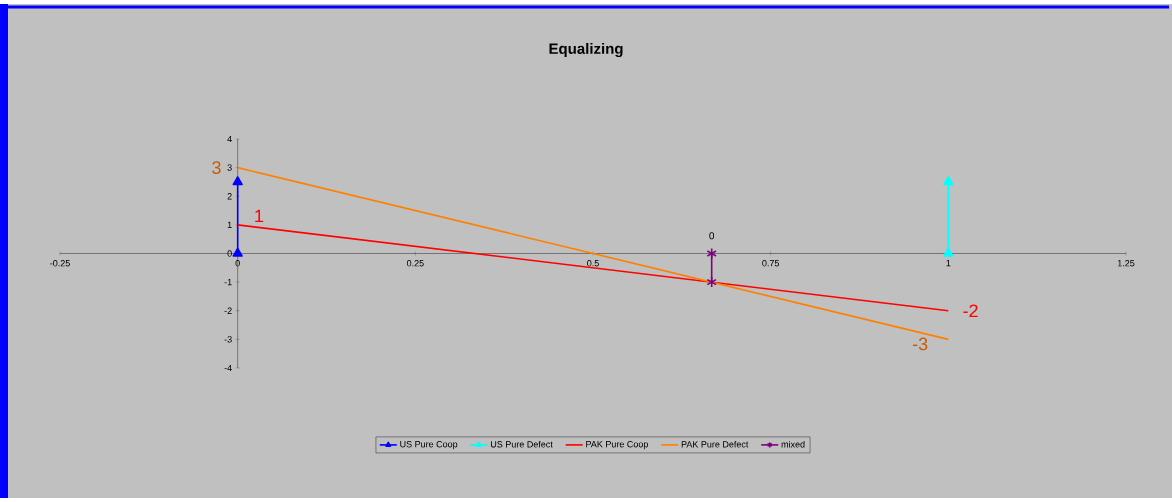 The width and height of the screenshot is (1172, 502). Describe the element at coordinates (229, 167) in the screenshot. I see `y-tick-label: 3` at that location.